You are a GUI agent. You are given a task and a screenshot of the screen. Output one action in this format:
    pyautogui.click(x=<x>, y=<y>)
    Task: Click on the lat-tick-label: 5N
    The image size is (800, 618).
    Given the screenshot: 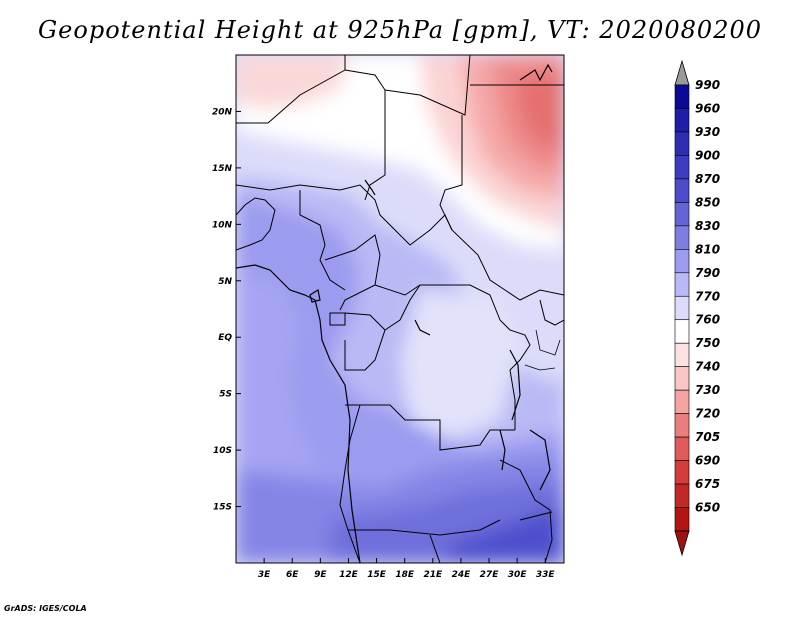 What is the action you would take?
    pyautogui.click(x=225, y=282)
    